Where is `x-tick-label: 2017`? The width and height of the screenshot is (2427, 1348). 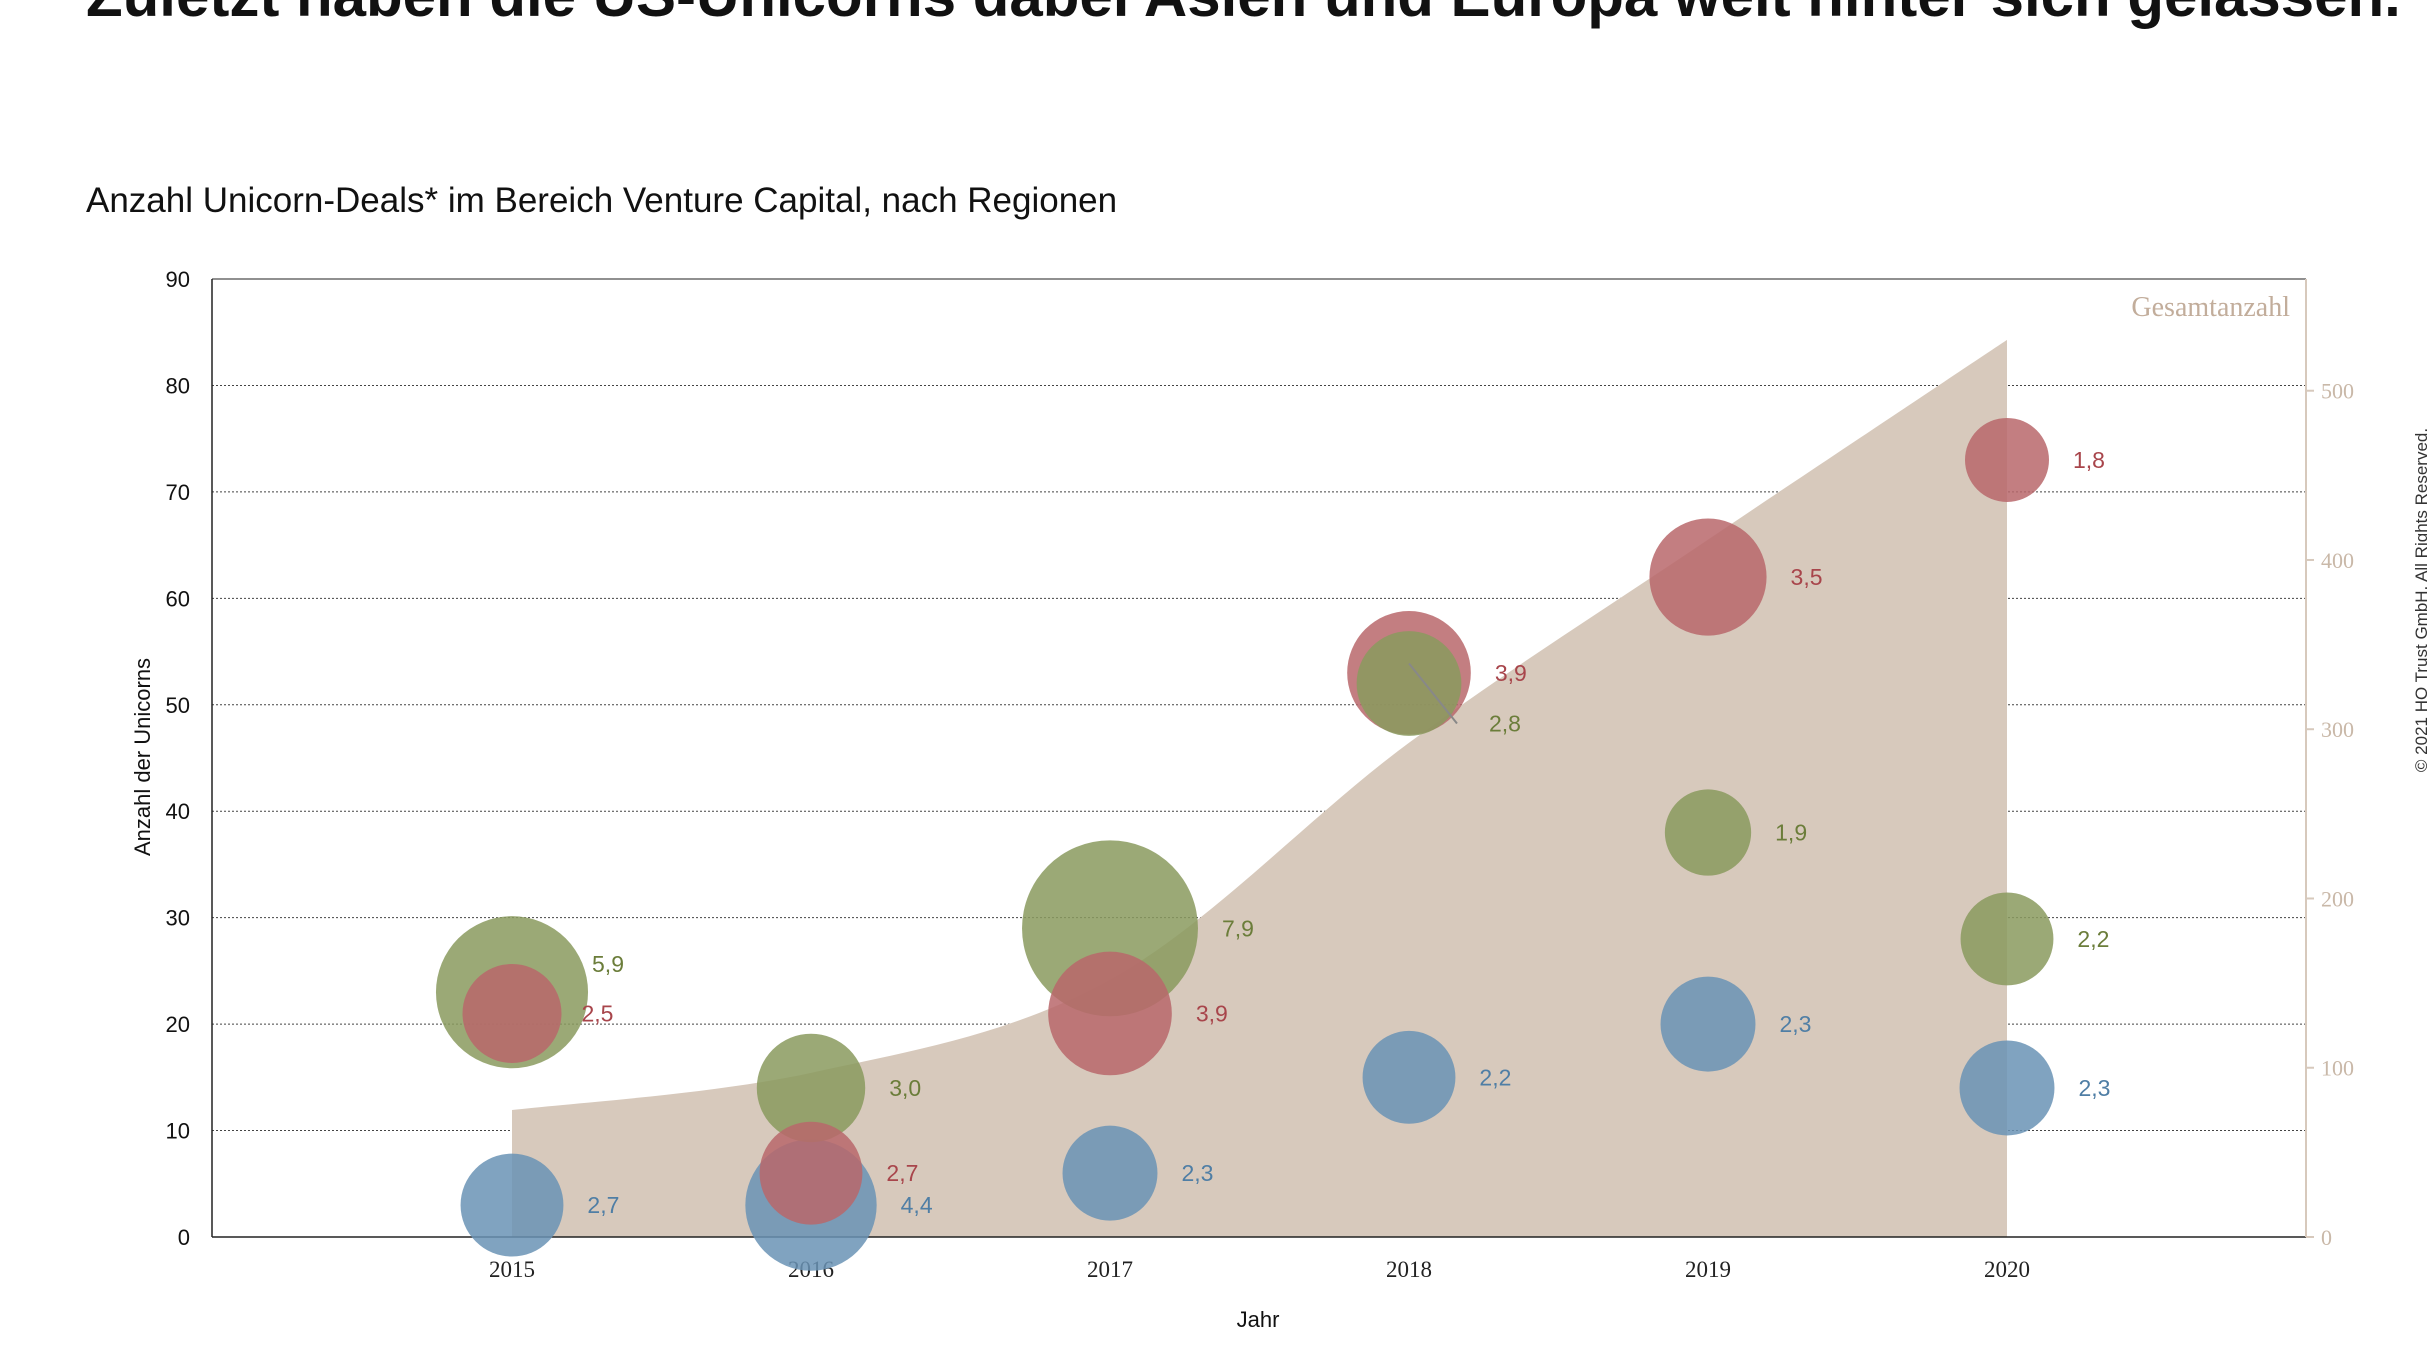
x-tick-label: 2017 is located at coordinates (1110, 1269).